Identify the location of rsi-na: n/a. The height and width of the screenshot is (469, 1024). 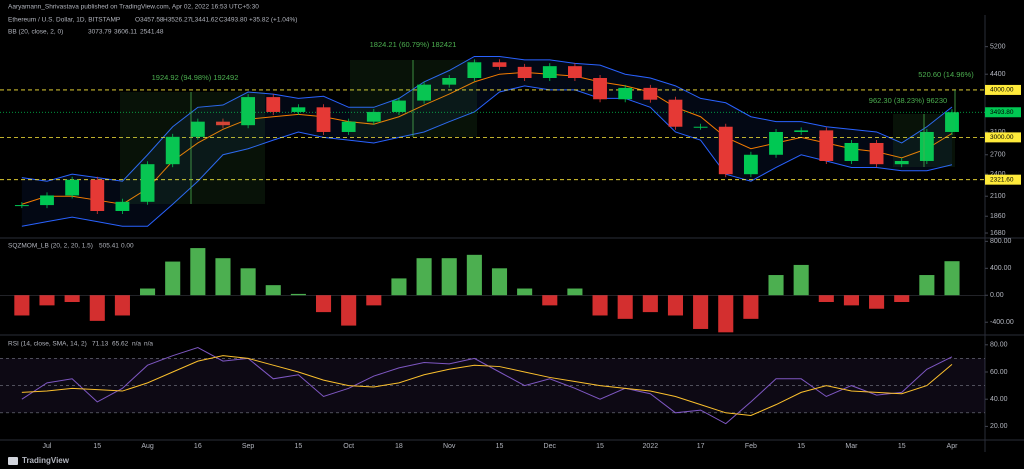
(136, 344).